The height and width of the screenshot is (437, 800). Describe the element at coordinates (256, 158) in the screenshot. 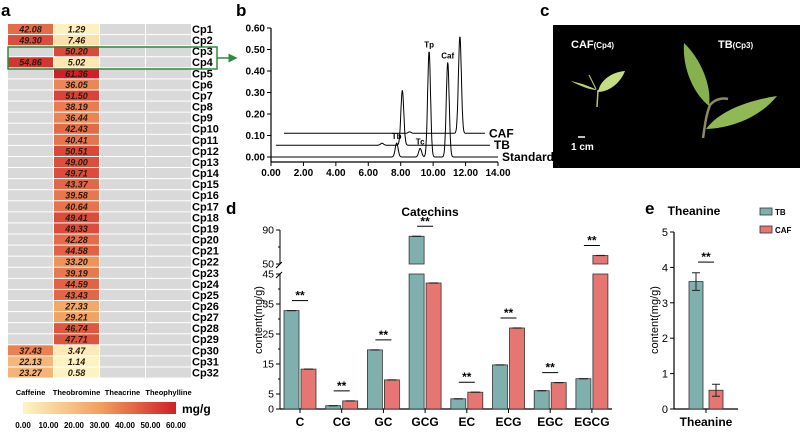

I see `y-tick-label: 0.00` at that location.